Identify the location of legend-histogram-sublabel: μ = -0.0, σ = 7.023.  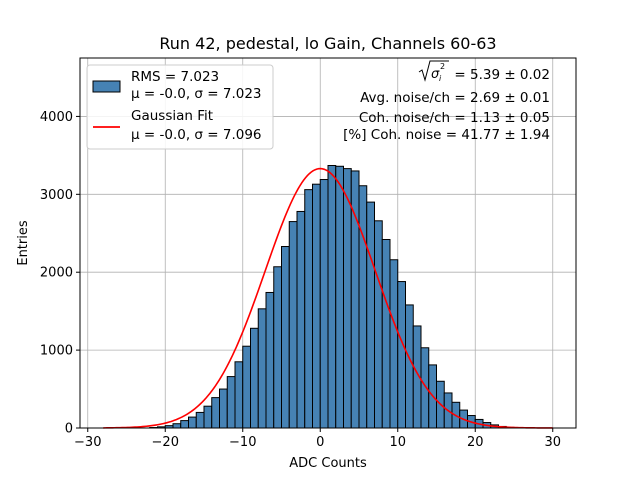
(196, 94).